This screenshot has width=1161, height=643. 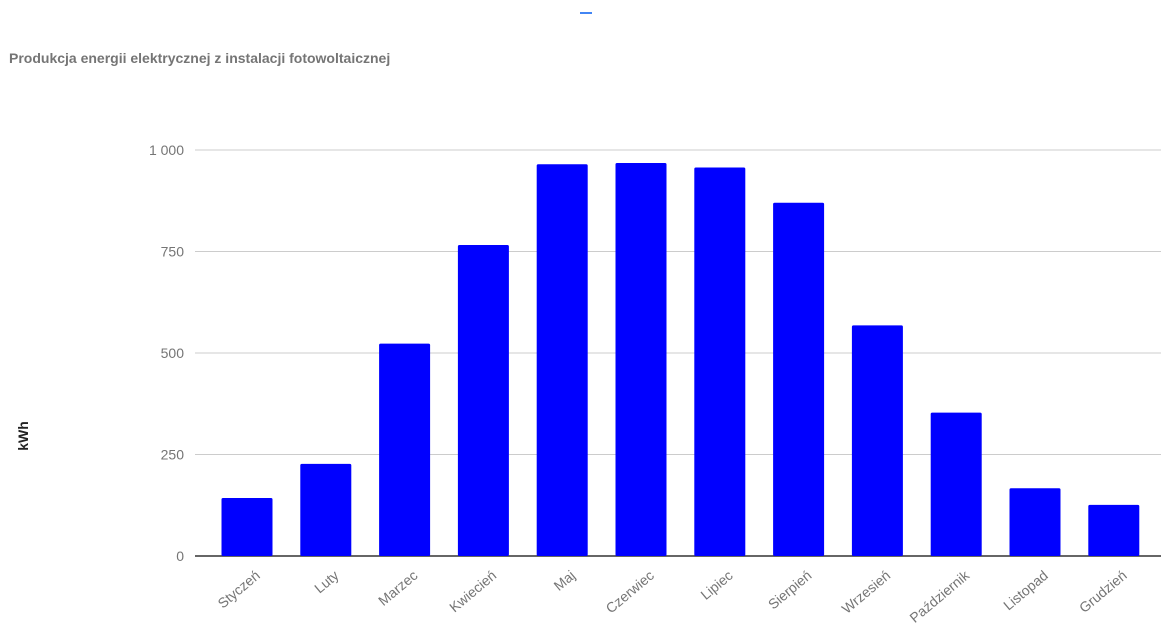 I want to click on x-tick-label: Styczeń, so click(x=238, y=589).